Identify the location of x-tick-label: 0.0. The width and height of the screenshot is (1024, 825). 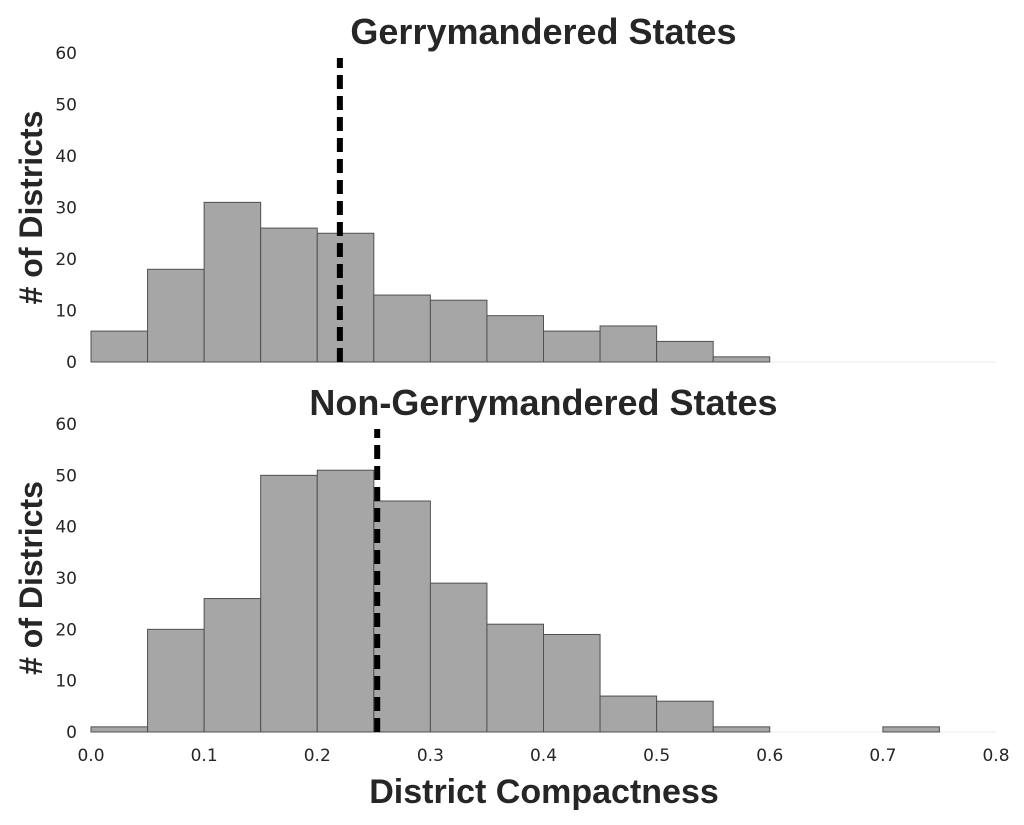
(90, 756).